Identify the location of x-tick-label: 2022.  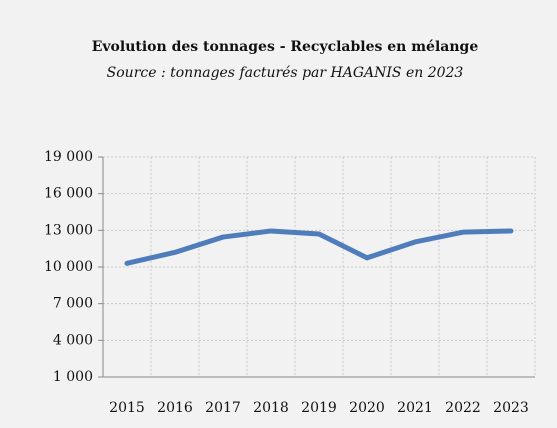
(463, 408).